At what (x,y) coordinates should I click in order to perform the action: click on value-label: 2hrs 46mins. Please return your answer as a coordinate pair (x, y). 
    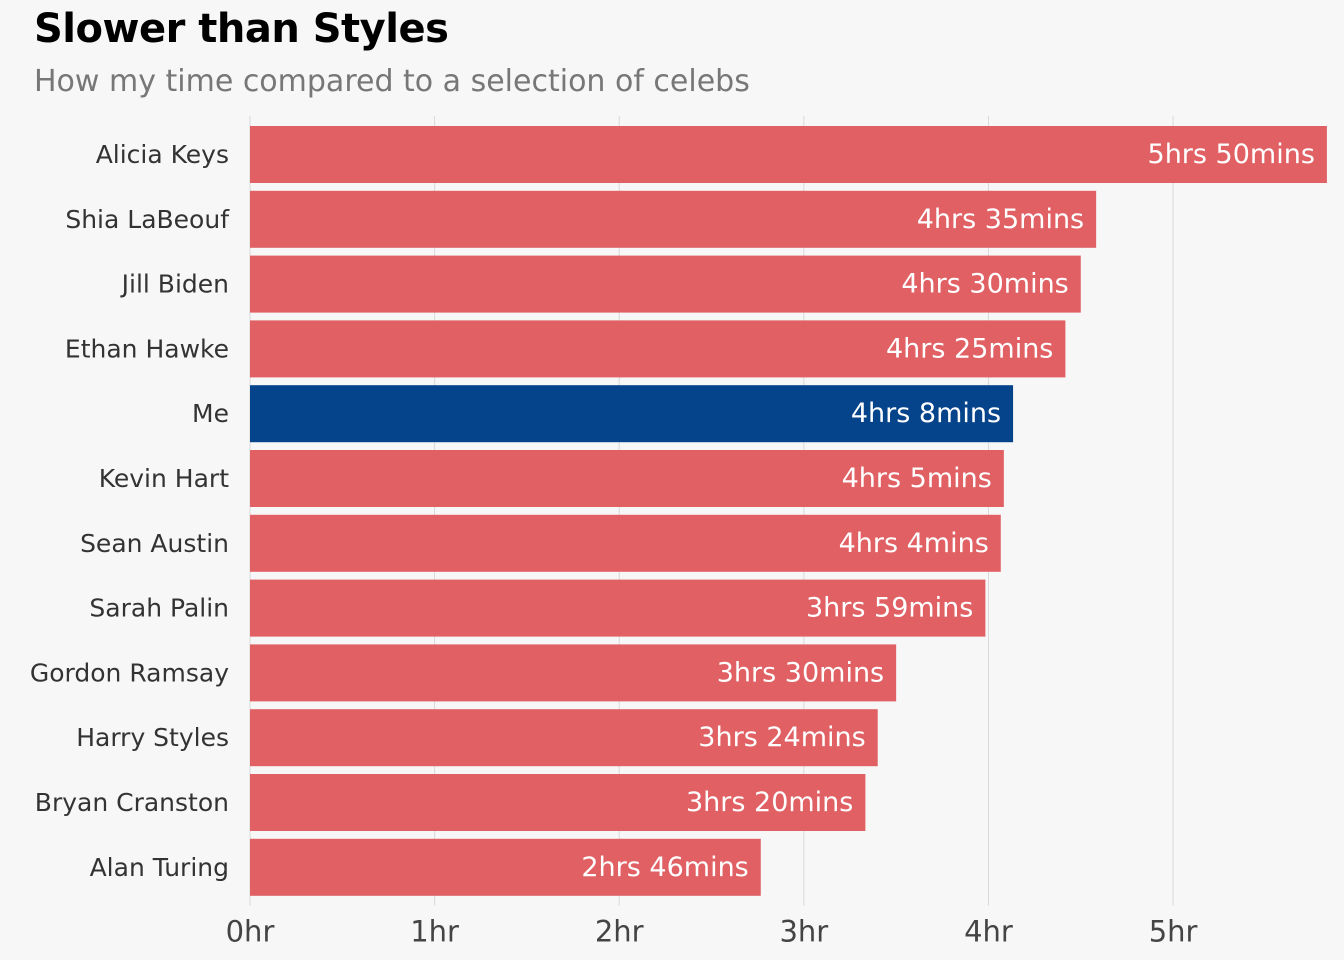
    Looking at the image, I should click on (664, 867).